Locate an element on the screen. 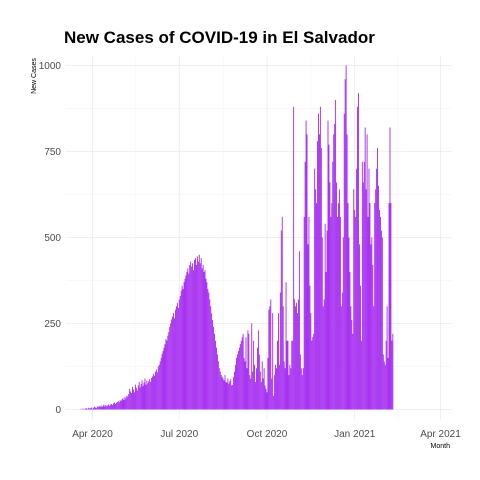 The width and height of the screenshot is (480, 480). x-tick-label: Jul 2020 is located at coordinates (179, 434).